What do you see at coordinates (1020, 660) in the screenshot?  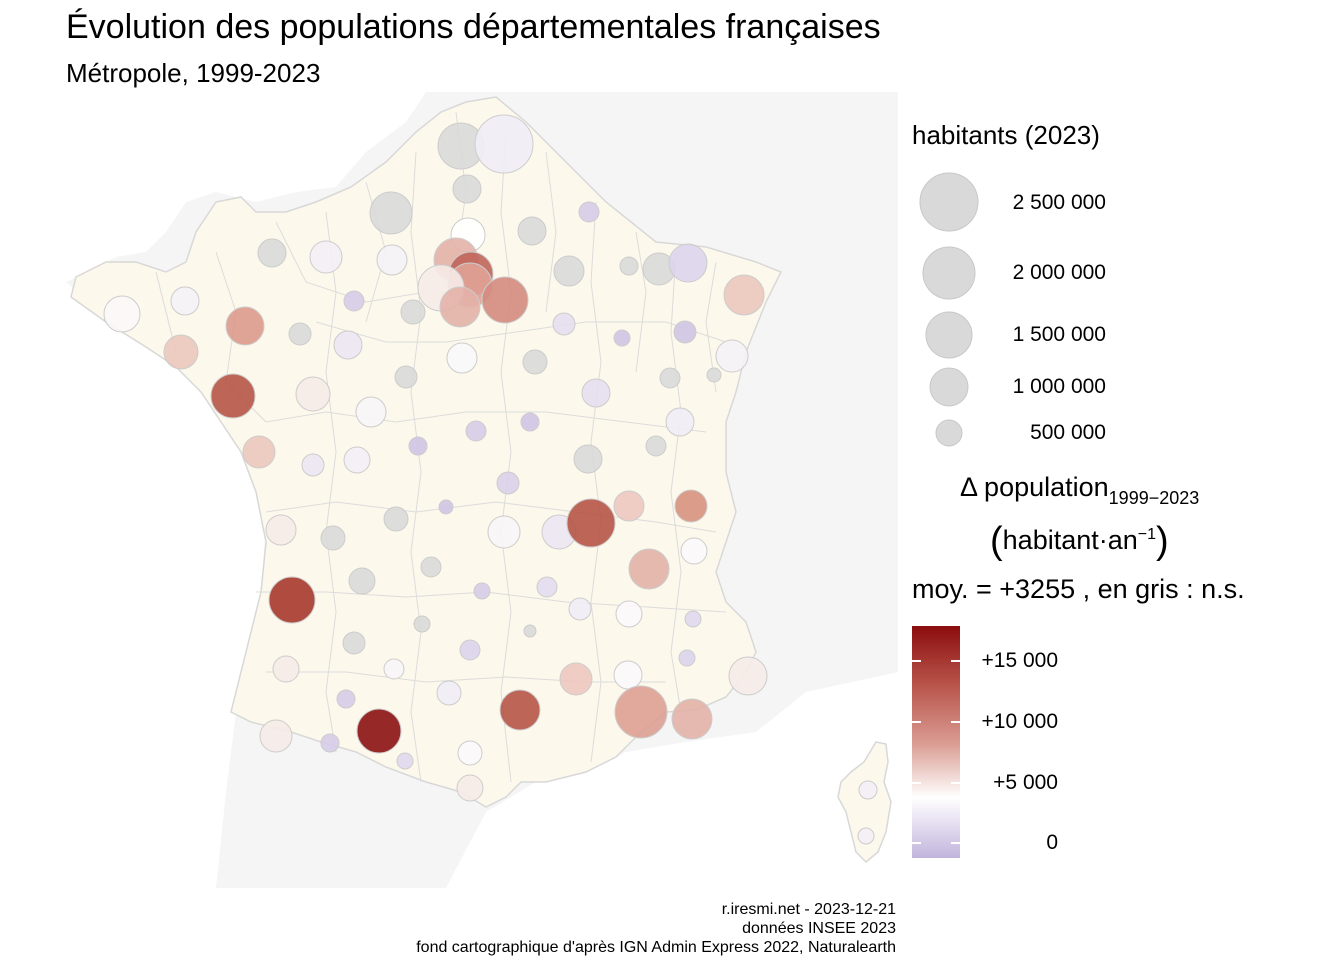 I see `color-tick-label: +15 000` at bounding box center [1020, 660].